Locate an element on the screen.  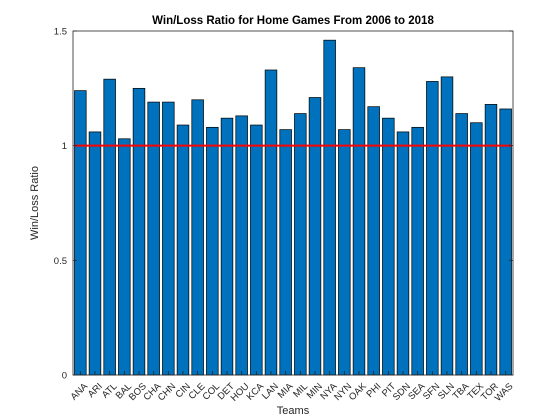
bar-cha is located at coordinates (153, 238).